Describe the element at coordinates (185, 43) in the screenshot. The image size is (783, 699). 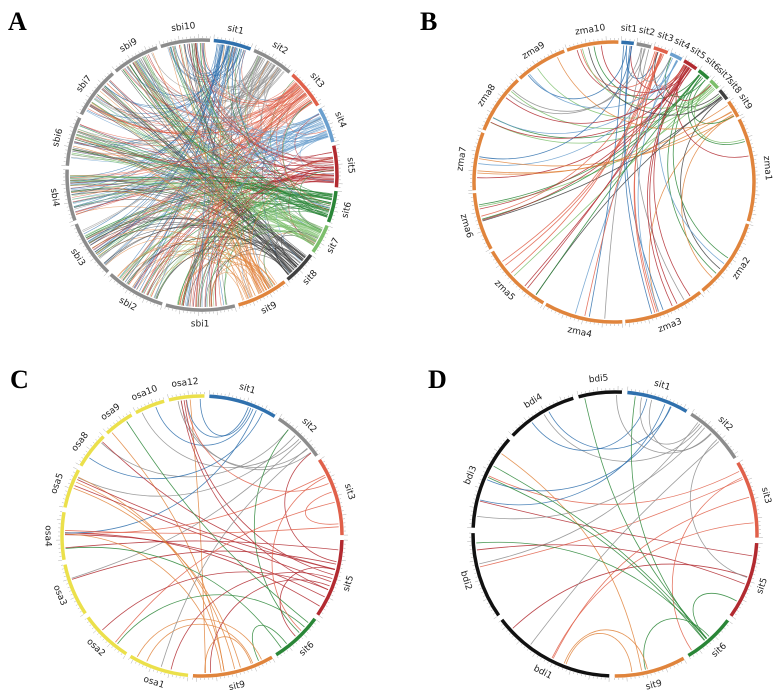
I see `chromosome-arc-sbi10` at that location.